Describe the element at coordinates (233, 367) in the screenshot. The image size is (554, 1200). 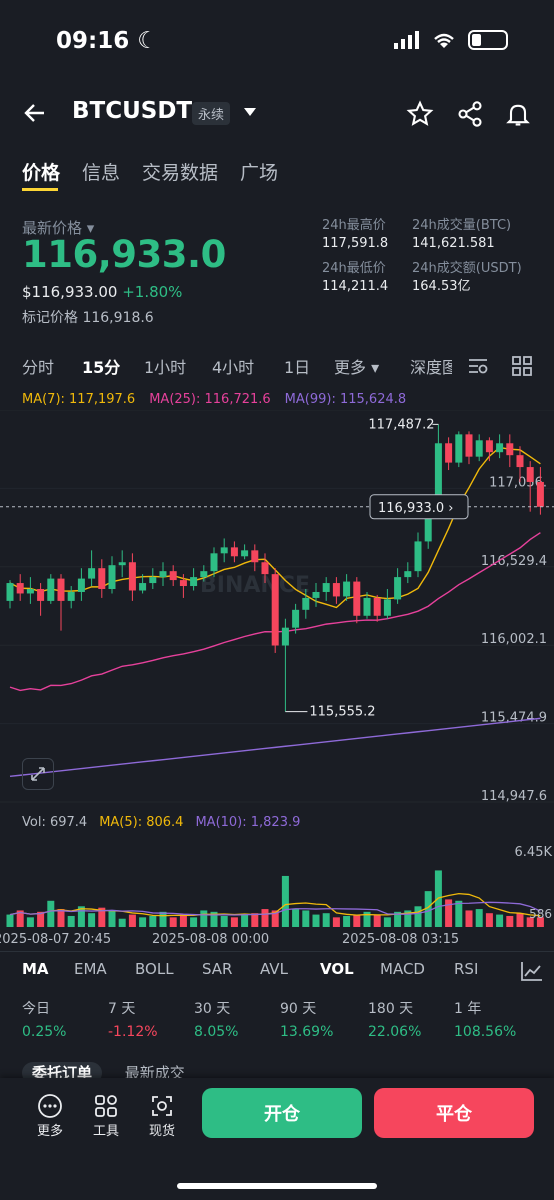
I see `interval-4h: 4小时` at that location.